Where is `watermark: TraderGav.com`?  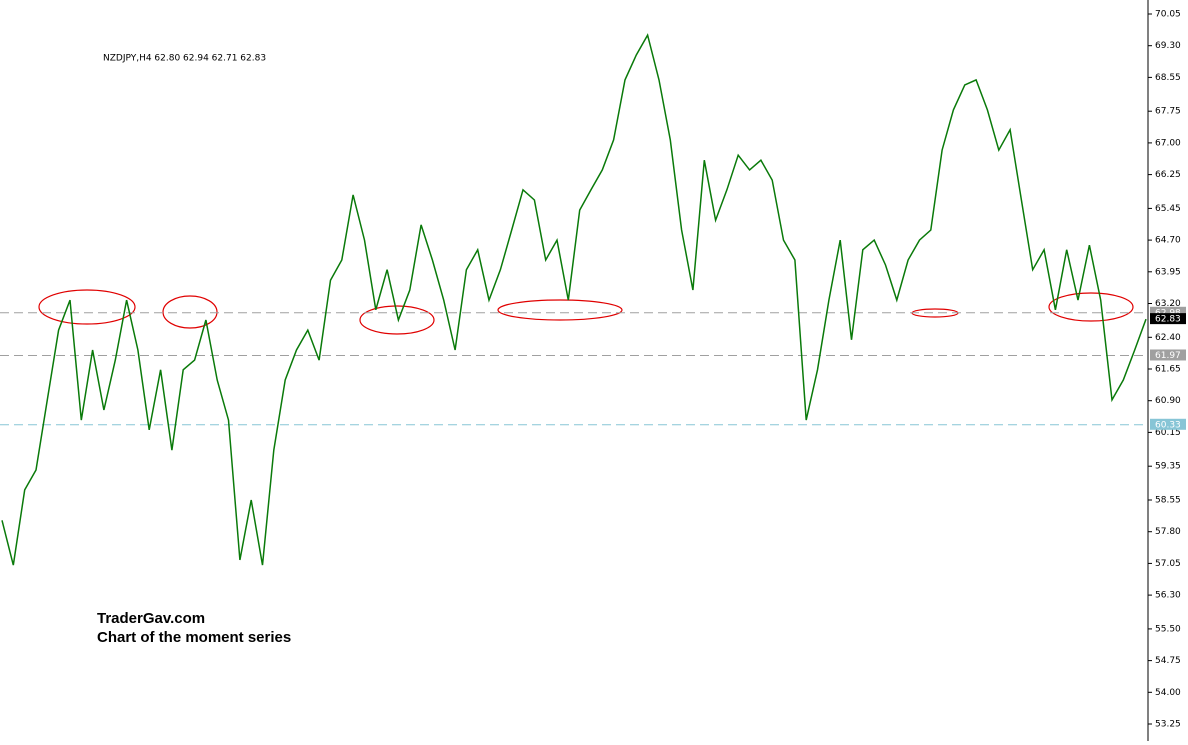 watermark: TraderGav.com is located at coordinates (151, 618).